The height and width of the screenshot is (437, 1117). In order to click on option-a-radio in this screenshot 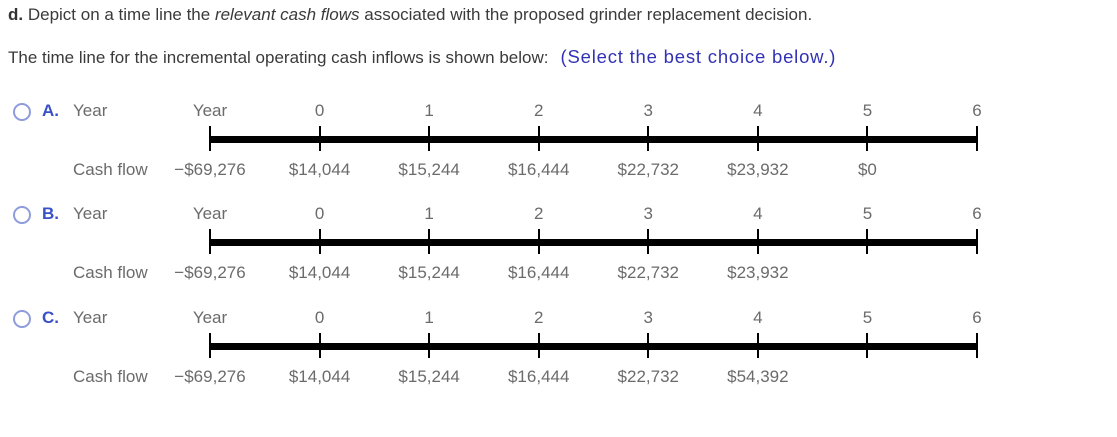, I will do `click(22, 112)`.